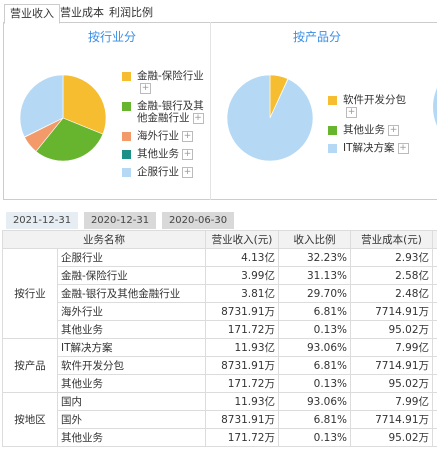  Describe the element at coordinates (369, 148) in the screenshot. I see `legend-label: IT解决方案` at that location.